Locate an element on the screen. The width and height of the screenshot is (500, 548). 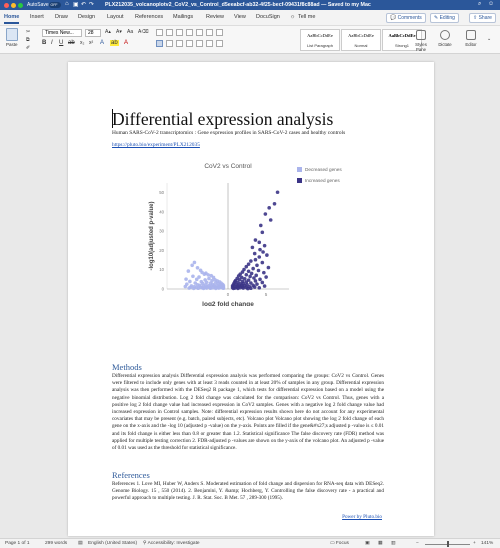
accessibility-status: ⚲ Accessibility: Investigate is located at coordinates (171, 543).